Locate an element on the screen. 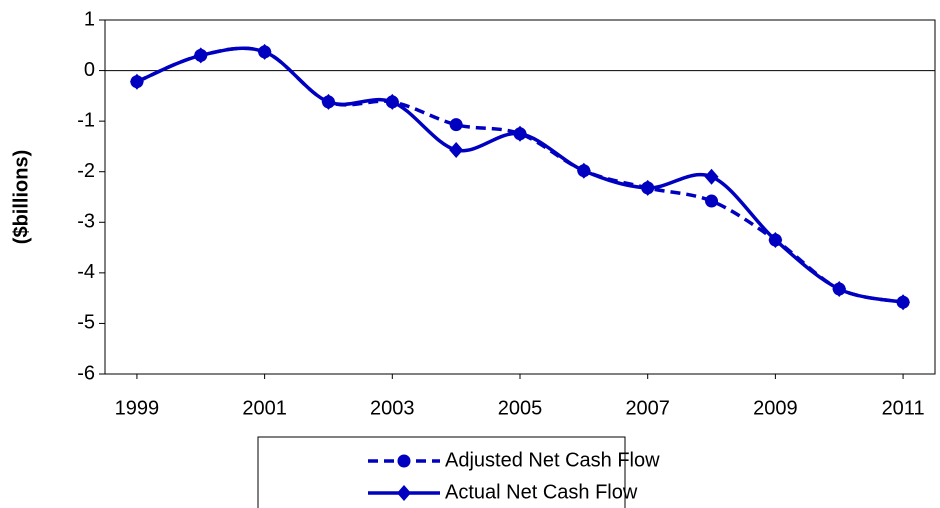 Image resolution: width=940 pixels, height=508 pixels. x-tick-label: 2011 is located at coordinates (903, 408).